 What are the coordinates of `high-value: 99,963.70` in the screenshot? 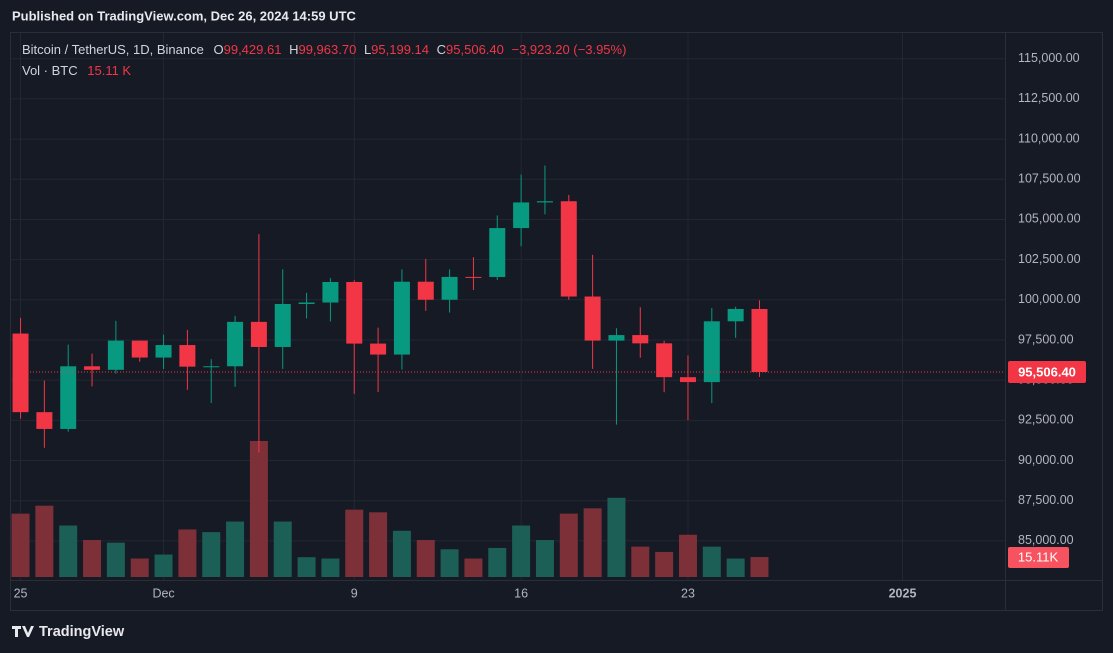 It's located at (327, 49).